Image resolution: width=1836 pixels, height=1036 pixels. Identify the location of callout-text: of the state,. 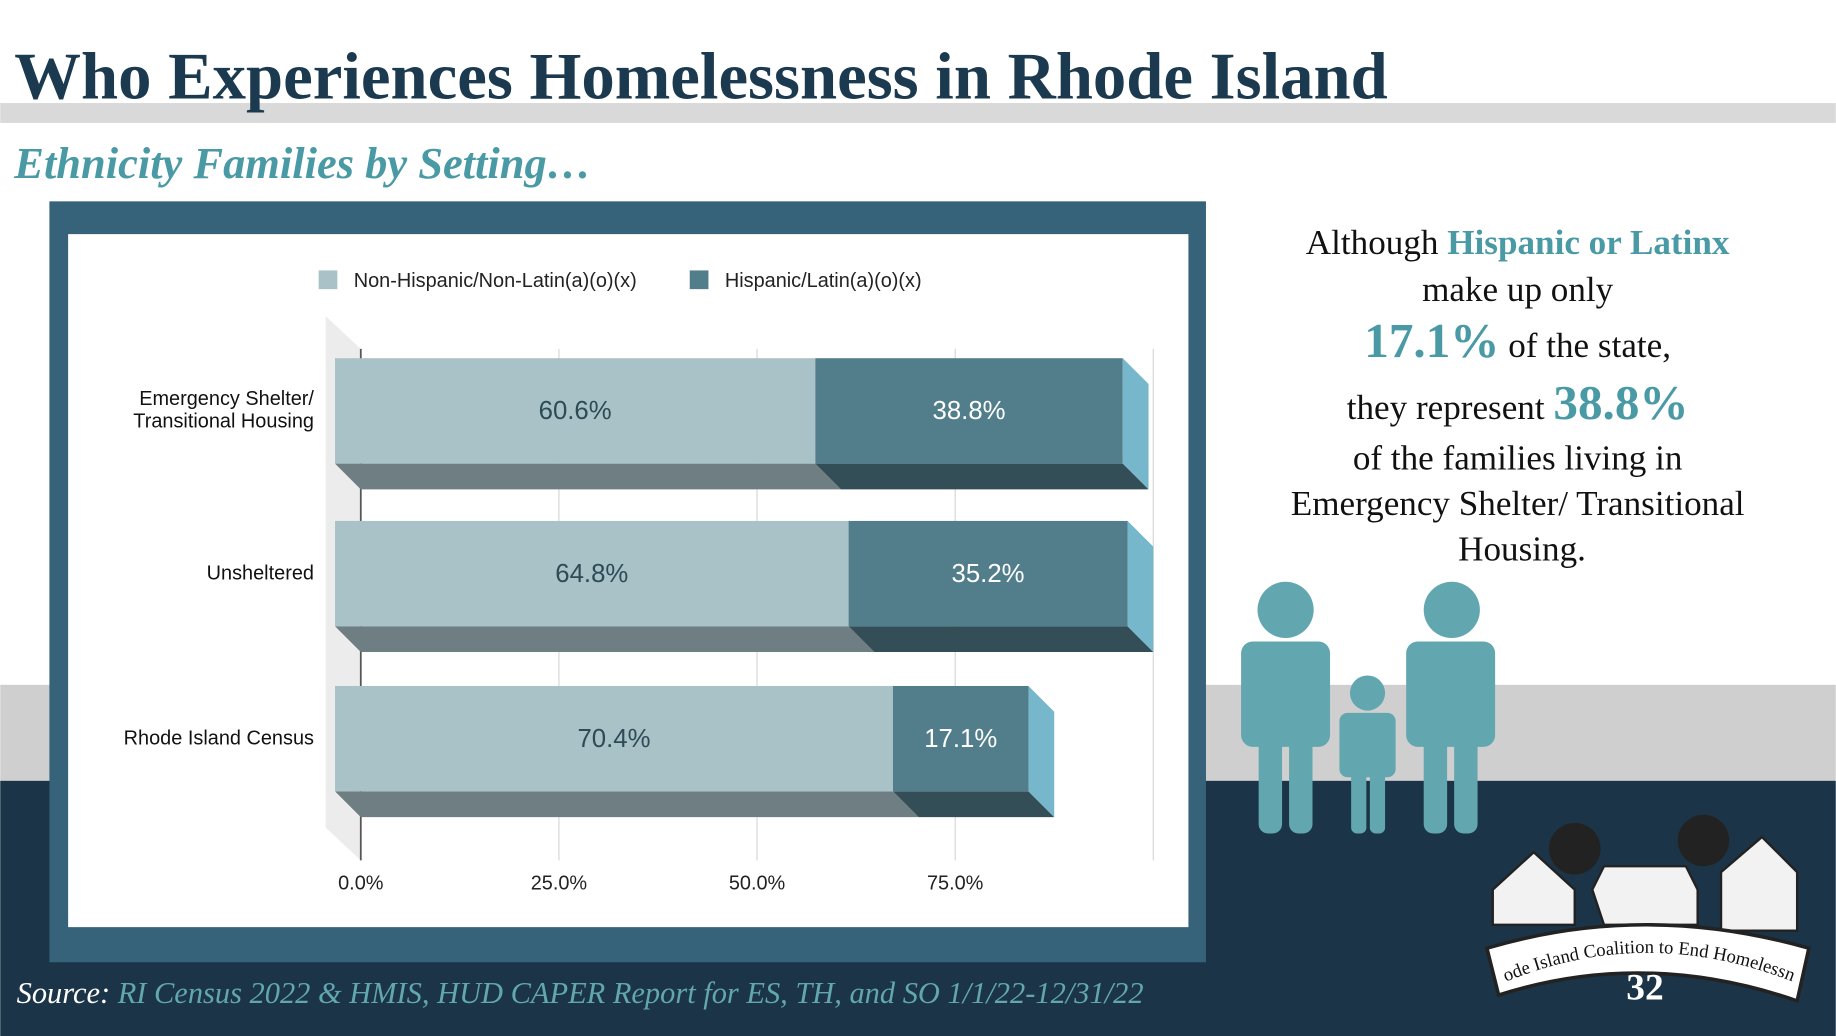
(1589, 345).